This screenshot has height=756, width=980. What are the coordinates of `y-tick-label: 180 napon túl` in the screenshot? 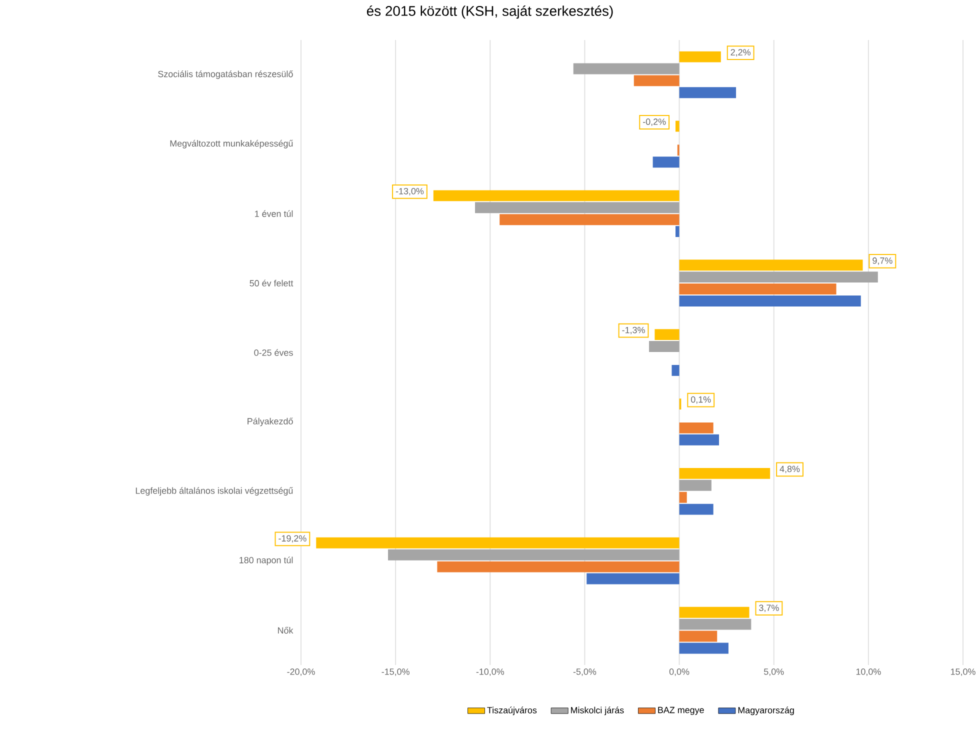 It's located at (266, 561).